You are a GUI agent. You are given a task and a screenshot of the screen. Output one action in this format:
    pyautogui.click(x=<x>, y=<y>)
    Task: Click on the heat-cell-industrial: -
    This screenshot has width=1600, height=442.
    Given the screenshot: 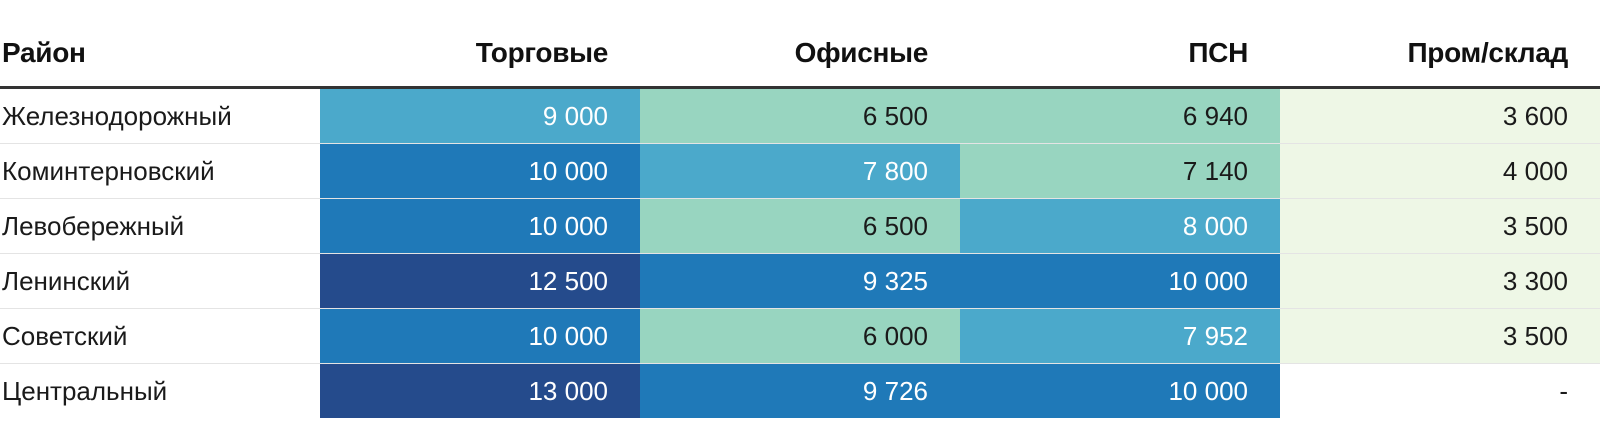 What is the action you would take?
    pyautogui.click(x=1440, y=390)
    